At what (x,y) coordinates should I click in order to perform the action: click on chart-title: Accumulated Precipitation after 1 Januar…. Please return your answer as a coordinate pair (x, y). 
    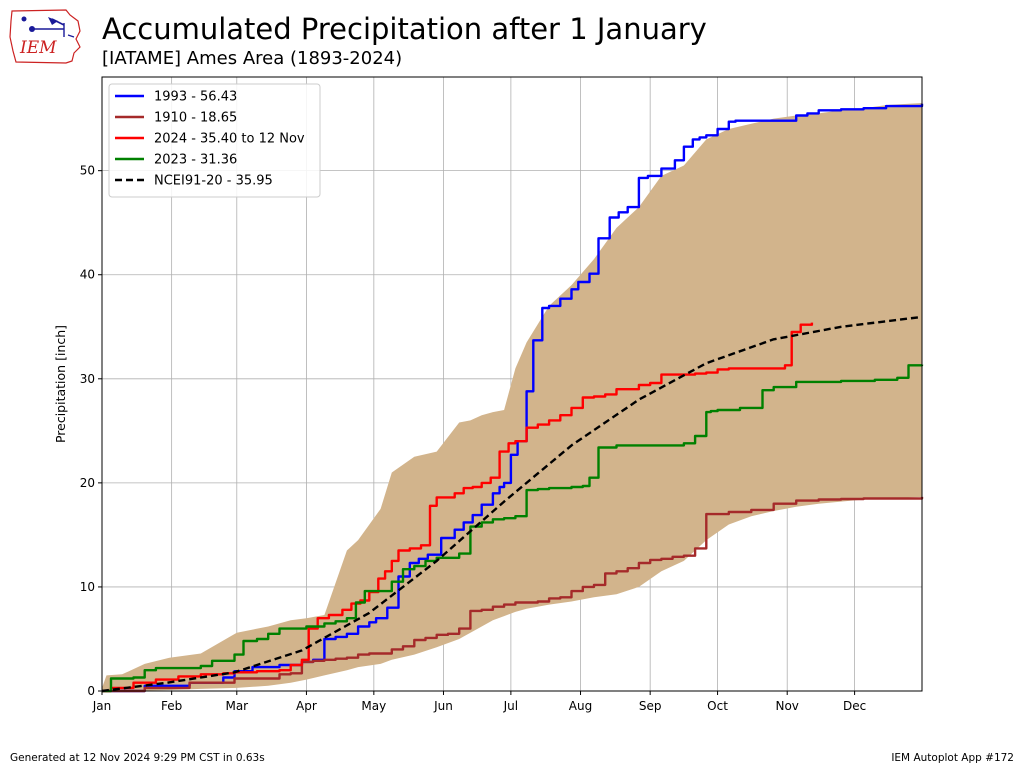
    Looking at the image, I should click on (404, 29).